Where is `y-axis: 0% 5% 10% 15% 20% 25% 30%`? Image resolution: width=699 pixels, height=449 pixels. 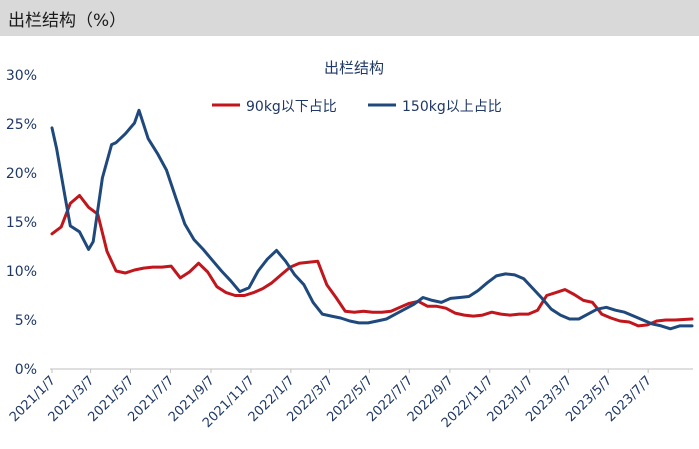
y-axis: 0% 5% 10% 15% 20% 25% 30% is located at coordinates (21, 223).